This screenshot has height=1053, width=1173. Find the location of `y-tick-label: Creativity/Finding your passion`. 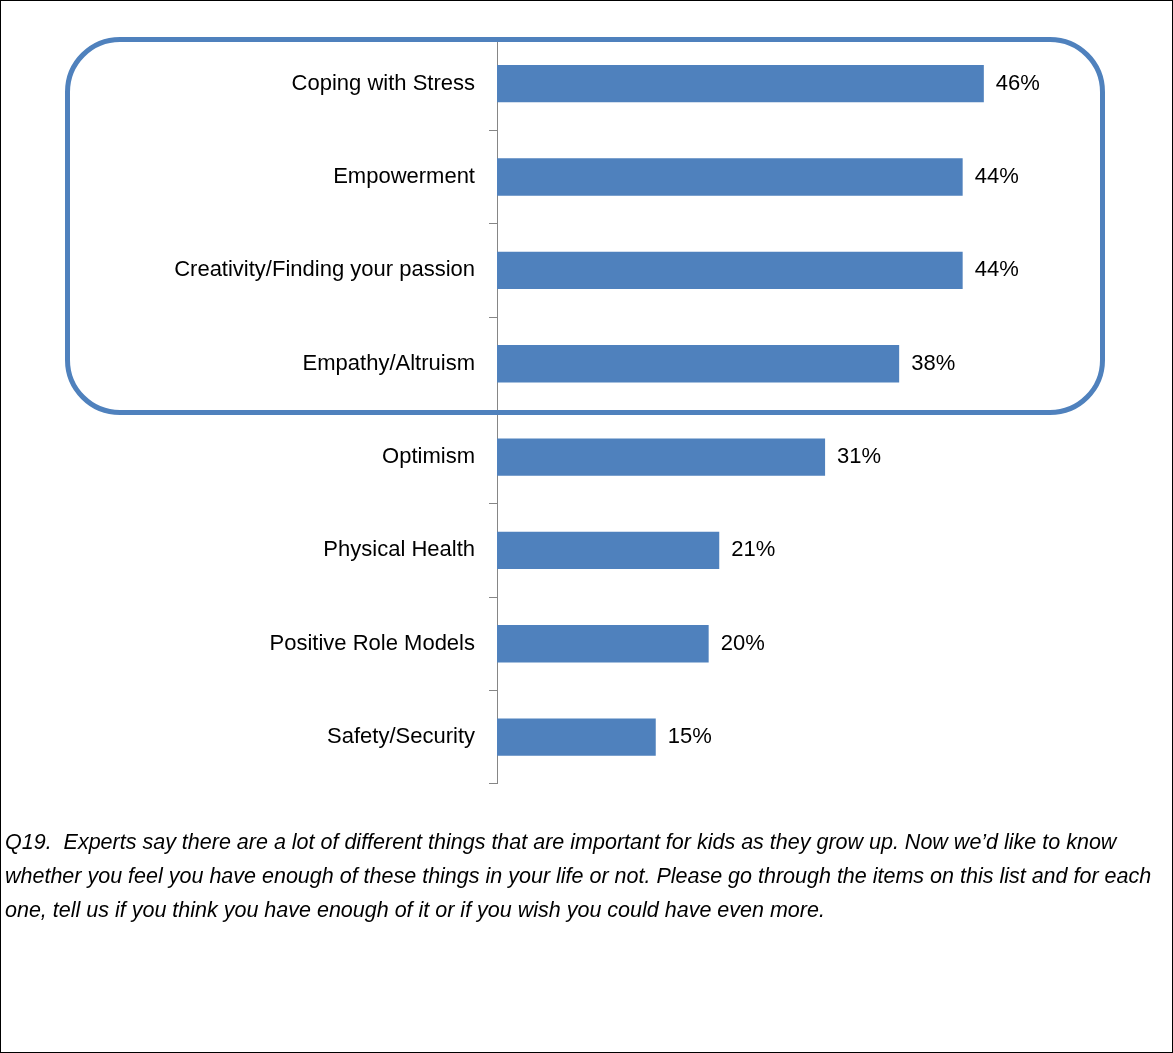

y-tick-label: Creativity/Finding your passion is located at coordinates (324, 269).